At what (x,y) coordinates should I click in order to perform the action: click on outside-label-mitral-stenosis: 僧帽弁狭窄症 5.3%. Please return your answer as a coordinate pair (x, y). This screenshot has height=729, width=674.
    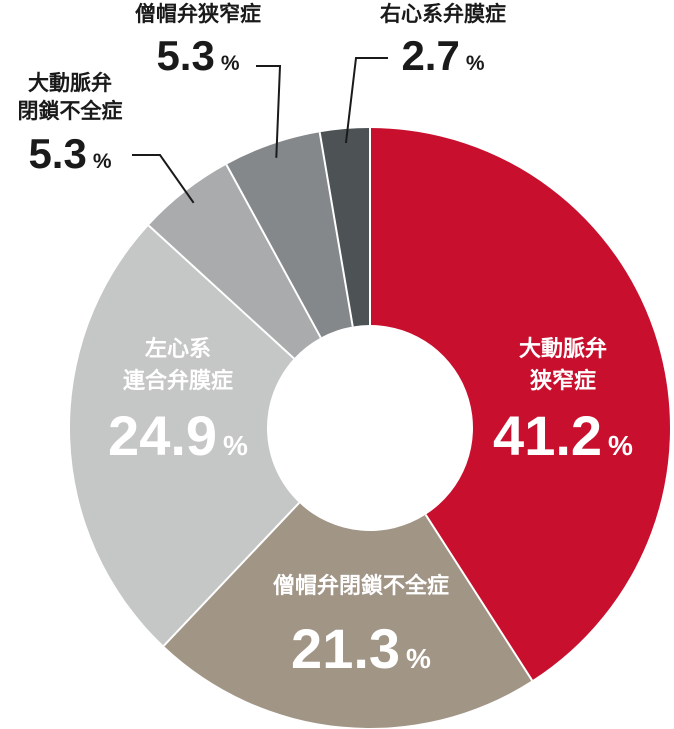
    Looking at the image, I should click on (208, 80).